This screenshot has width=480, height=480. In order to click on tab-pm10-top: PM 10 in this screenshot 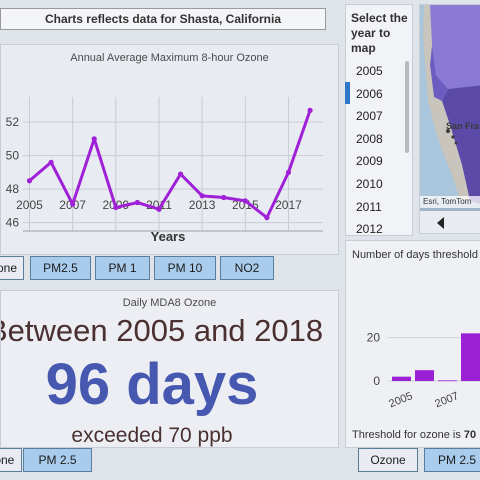, I will do `click(185, 268)`.